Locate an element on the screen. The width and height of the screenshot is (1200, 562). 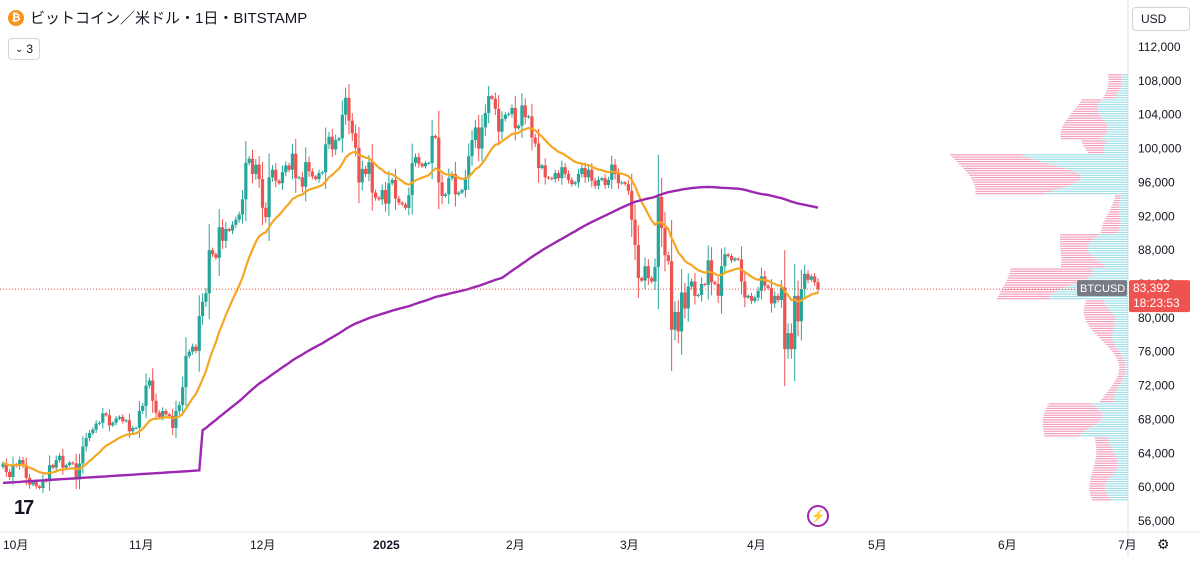
indicators-toggle-button: ⌄ 3 is located at coordinates (24, 49).